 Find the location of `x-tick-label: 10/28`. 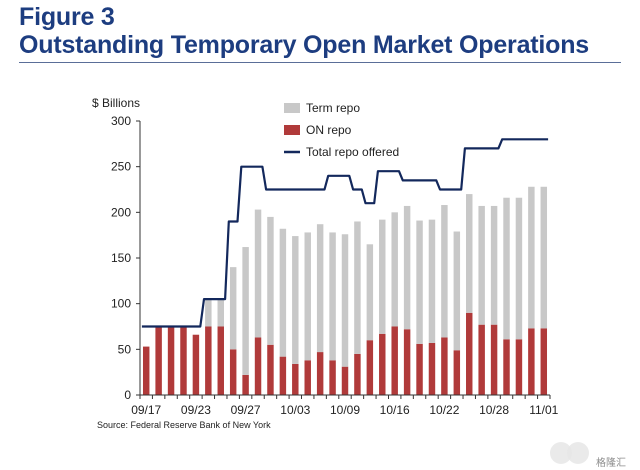

x-tick-label: 10/28 is located at coordinates (494, 410).